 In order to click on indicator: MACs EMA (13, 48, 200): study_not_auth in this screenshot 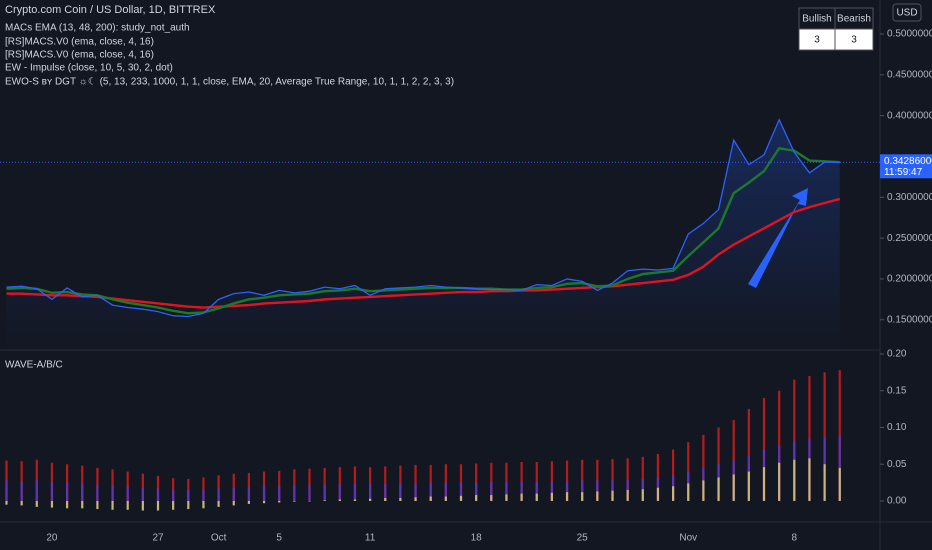, I will do `click(97, 28)`.